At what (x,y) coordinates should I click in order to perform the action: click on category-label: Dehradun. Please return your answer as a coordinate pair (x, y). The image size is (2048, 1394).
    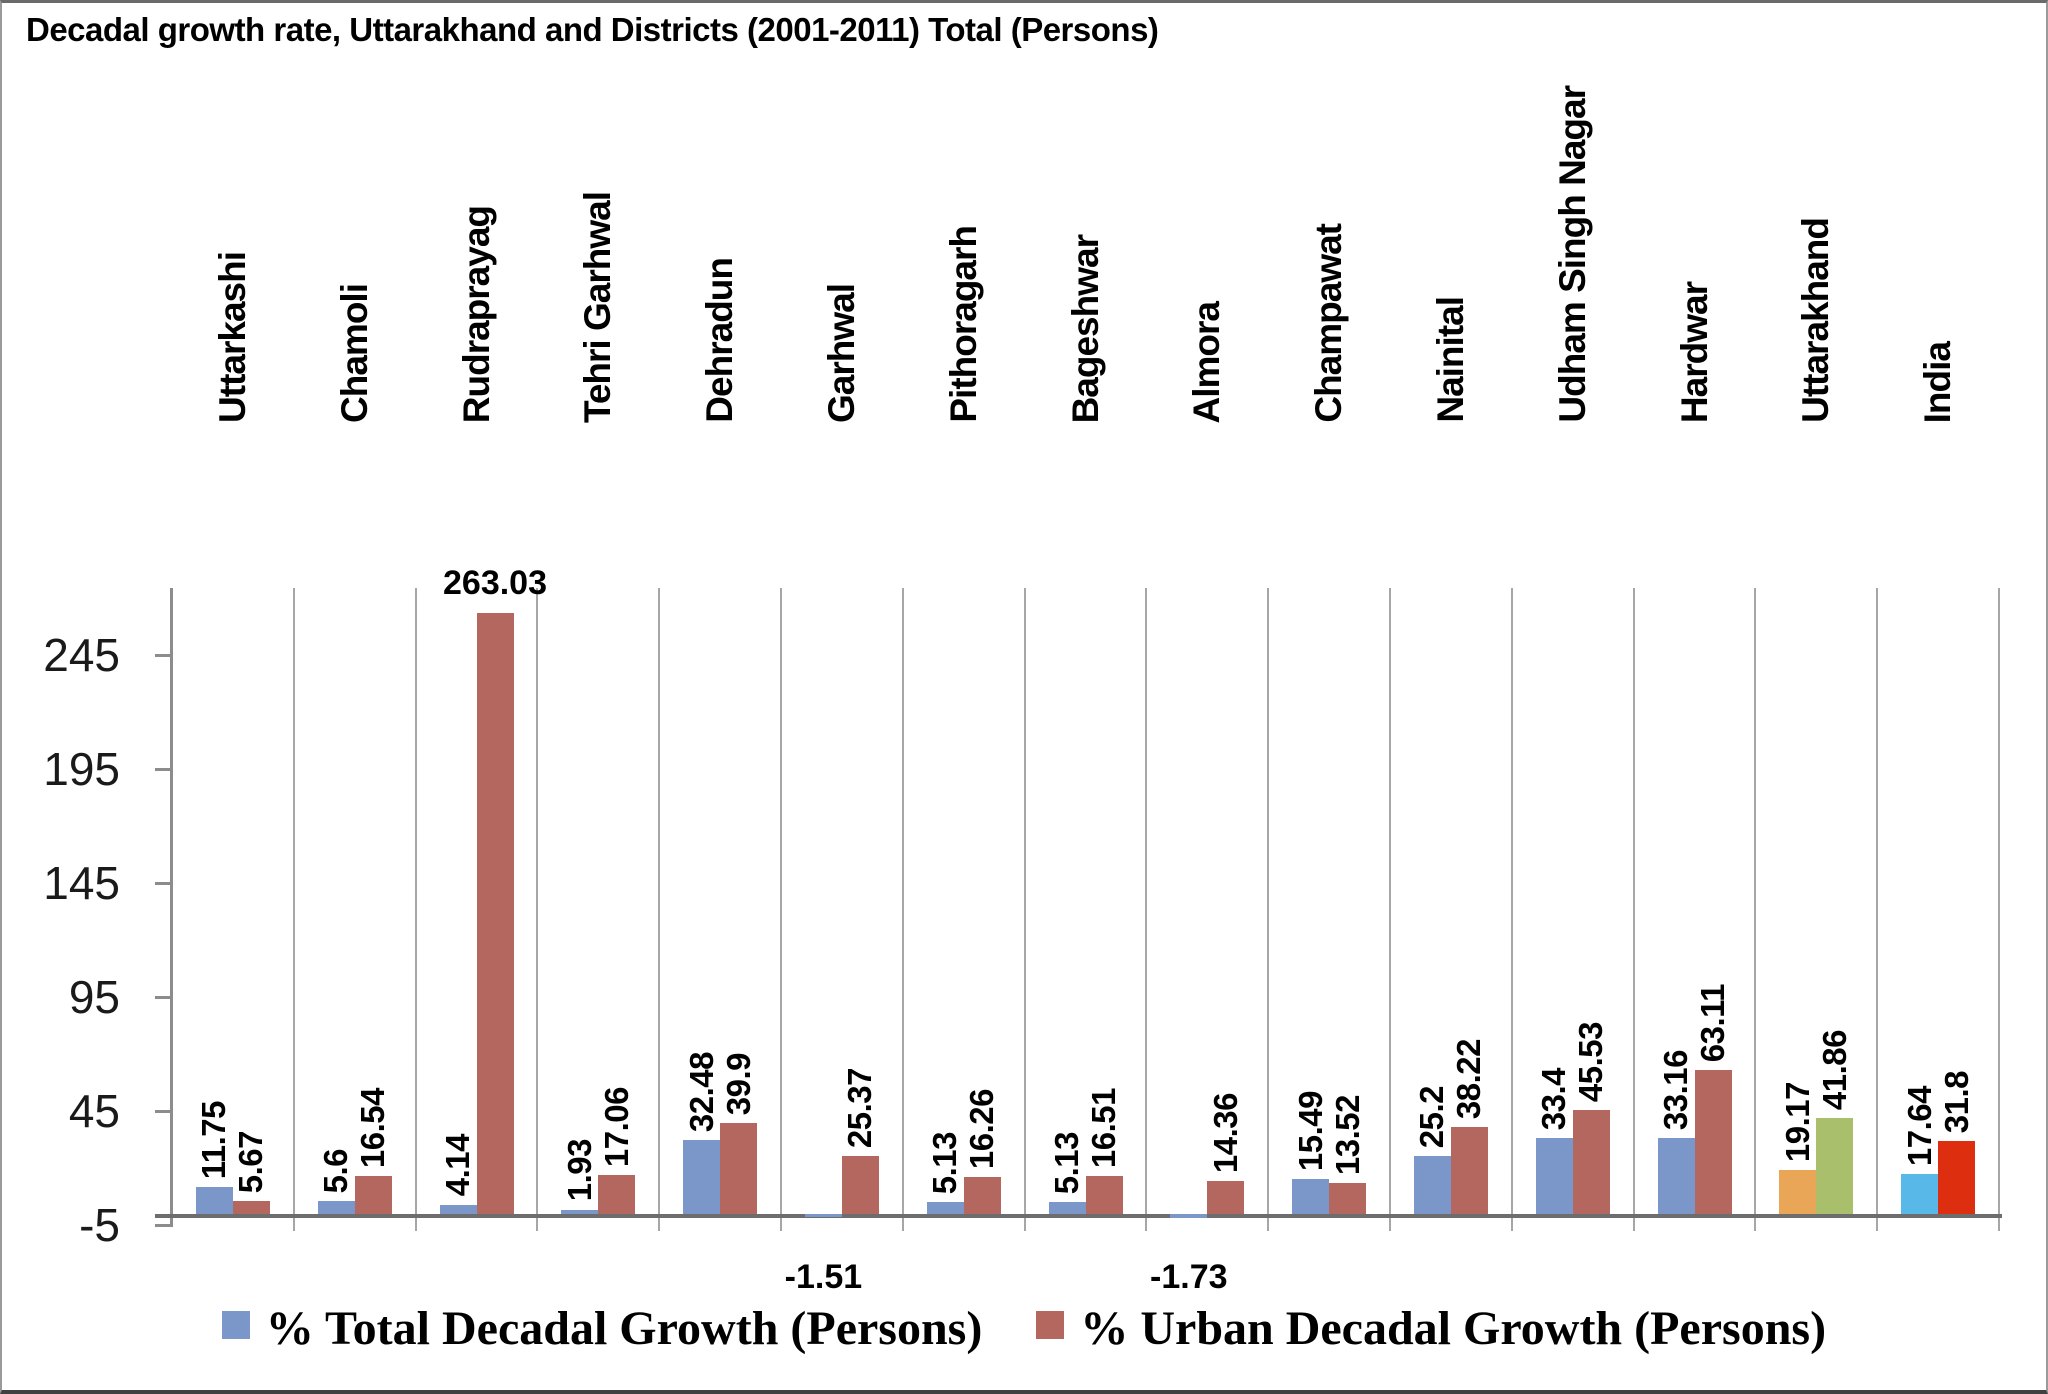
    Looking at the image, I should click on (720, 340).